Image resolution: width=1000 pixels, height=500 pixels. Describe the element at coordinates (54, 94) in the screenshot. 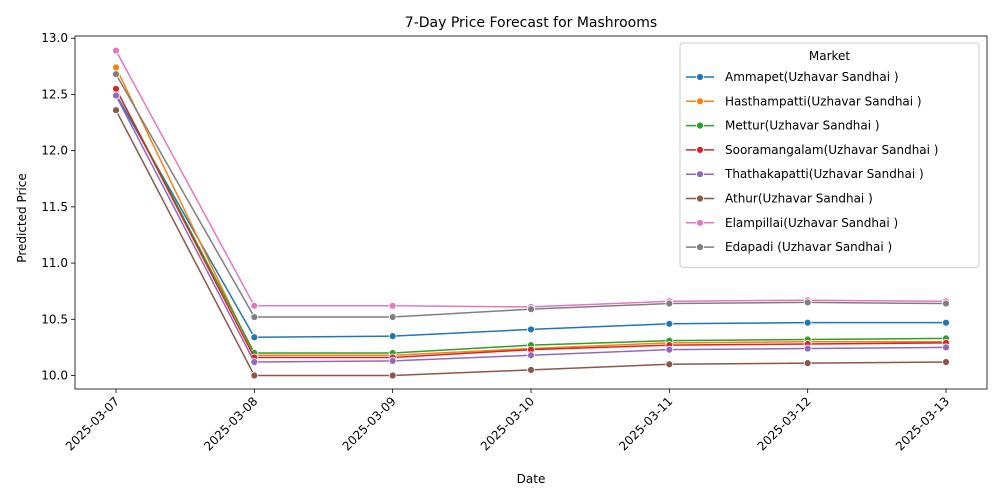

I see `y-tick-label: 12.5` at that location.